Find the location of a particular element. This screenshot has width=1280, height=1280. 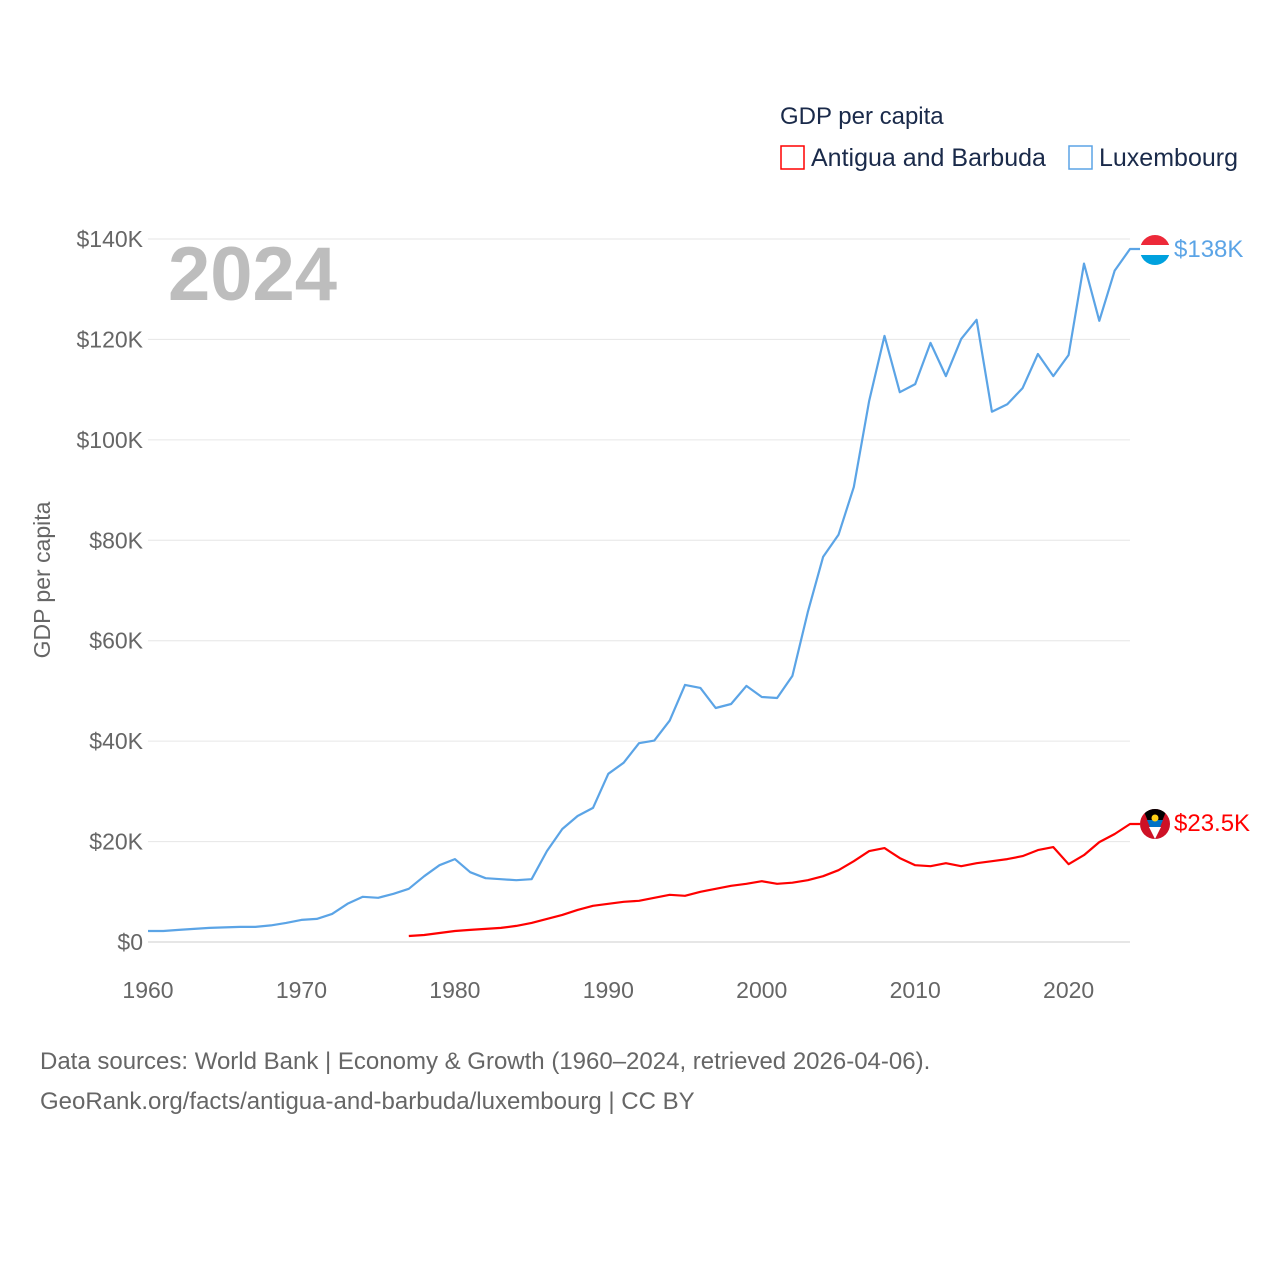

y-tick-label: $80K is located at coordinates (116, 540).